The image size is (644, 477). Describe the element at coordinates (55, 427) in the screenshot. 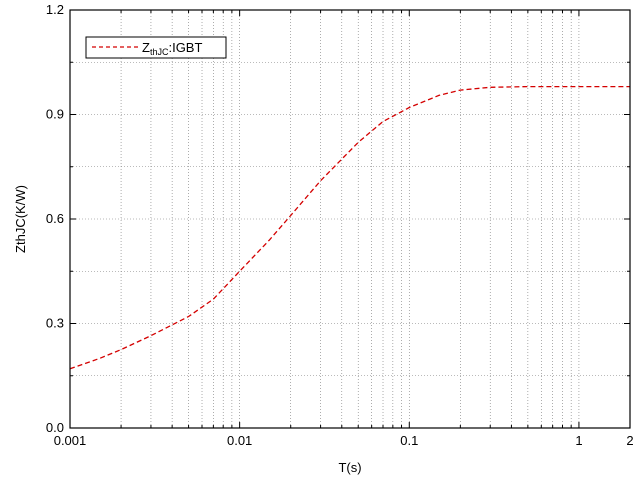

I see `y-tick-label: 0.0` at that location.